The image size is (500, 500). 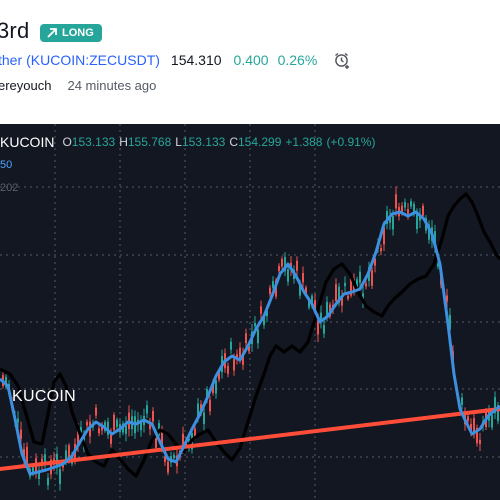 What do you see at coordinates (203, 142) in the screenshot?
I see `legend-low: 153.133` at bounding box center [203, 142].